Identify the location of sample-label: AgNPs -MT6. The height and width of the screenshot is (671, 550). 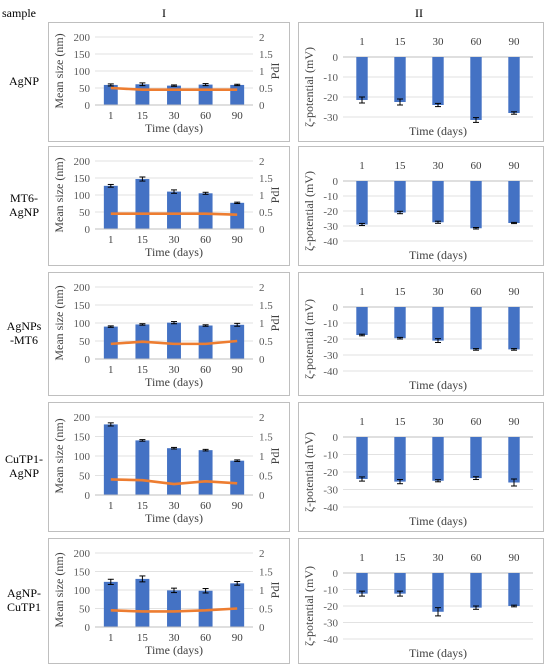
(24, 333).